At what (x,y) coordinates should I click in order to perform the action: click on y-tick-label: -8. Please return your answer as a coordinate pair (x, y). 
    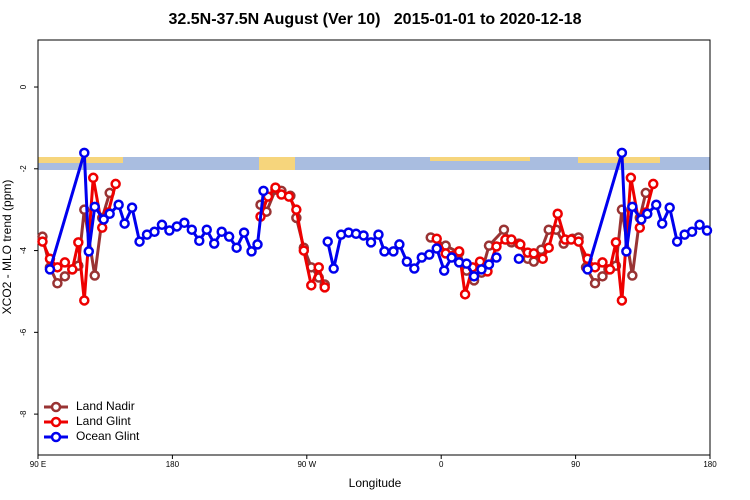
    Looking at the image, I should click on (23, 414).